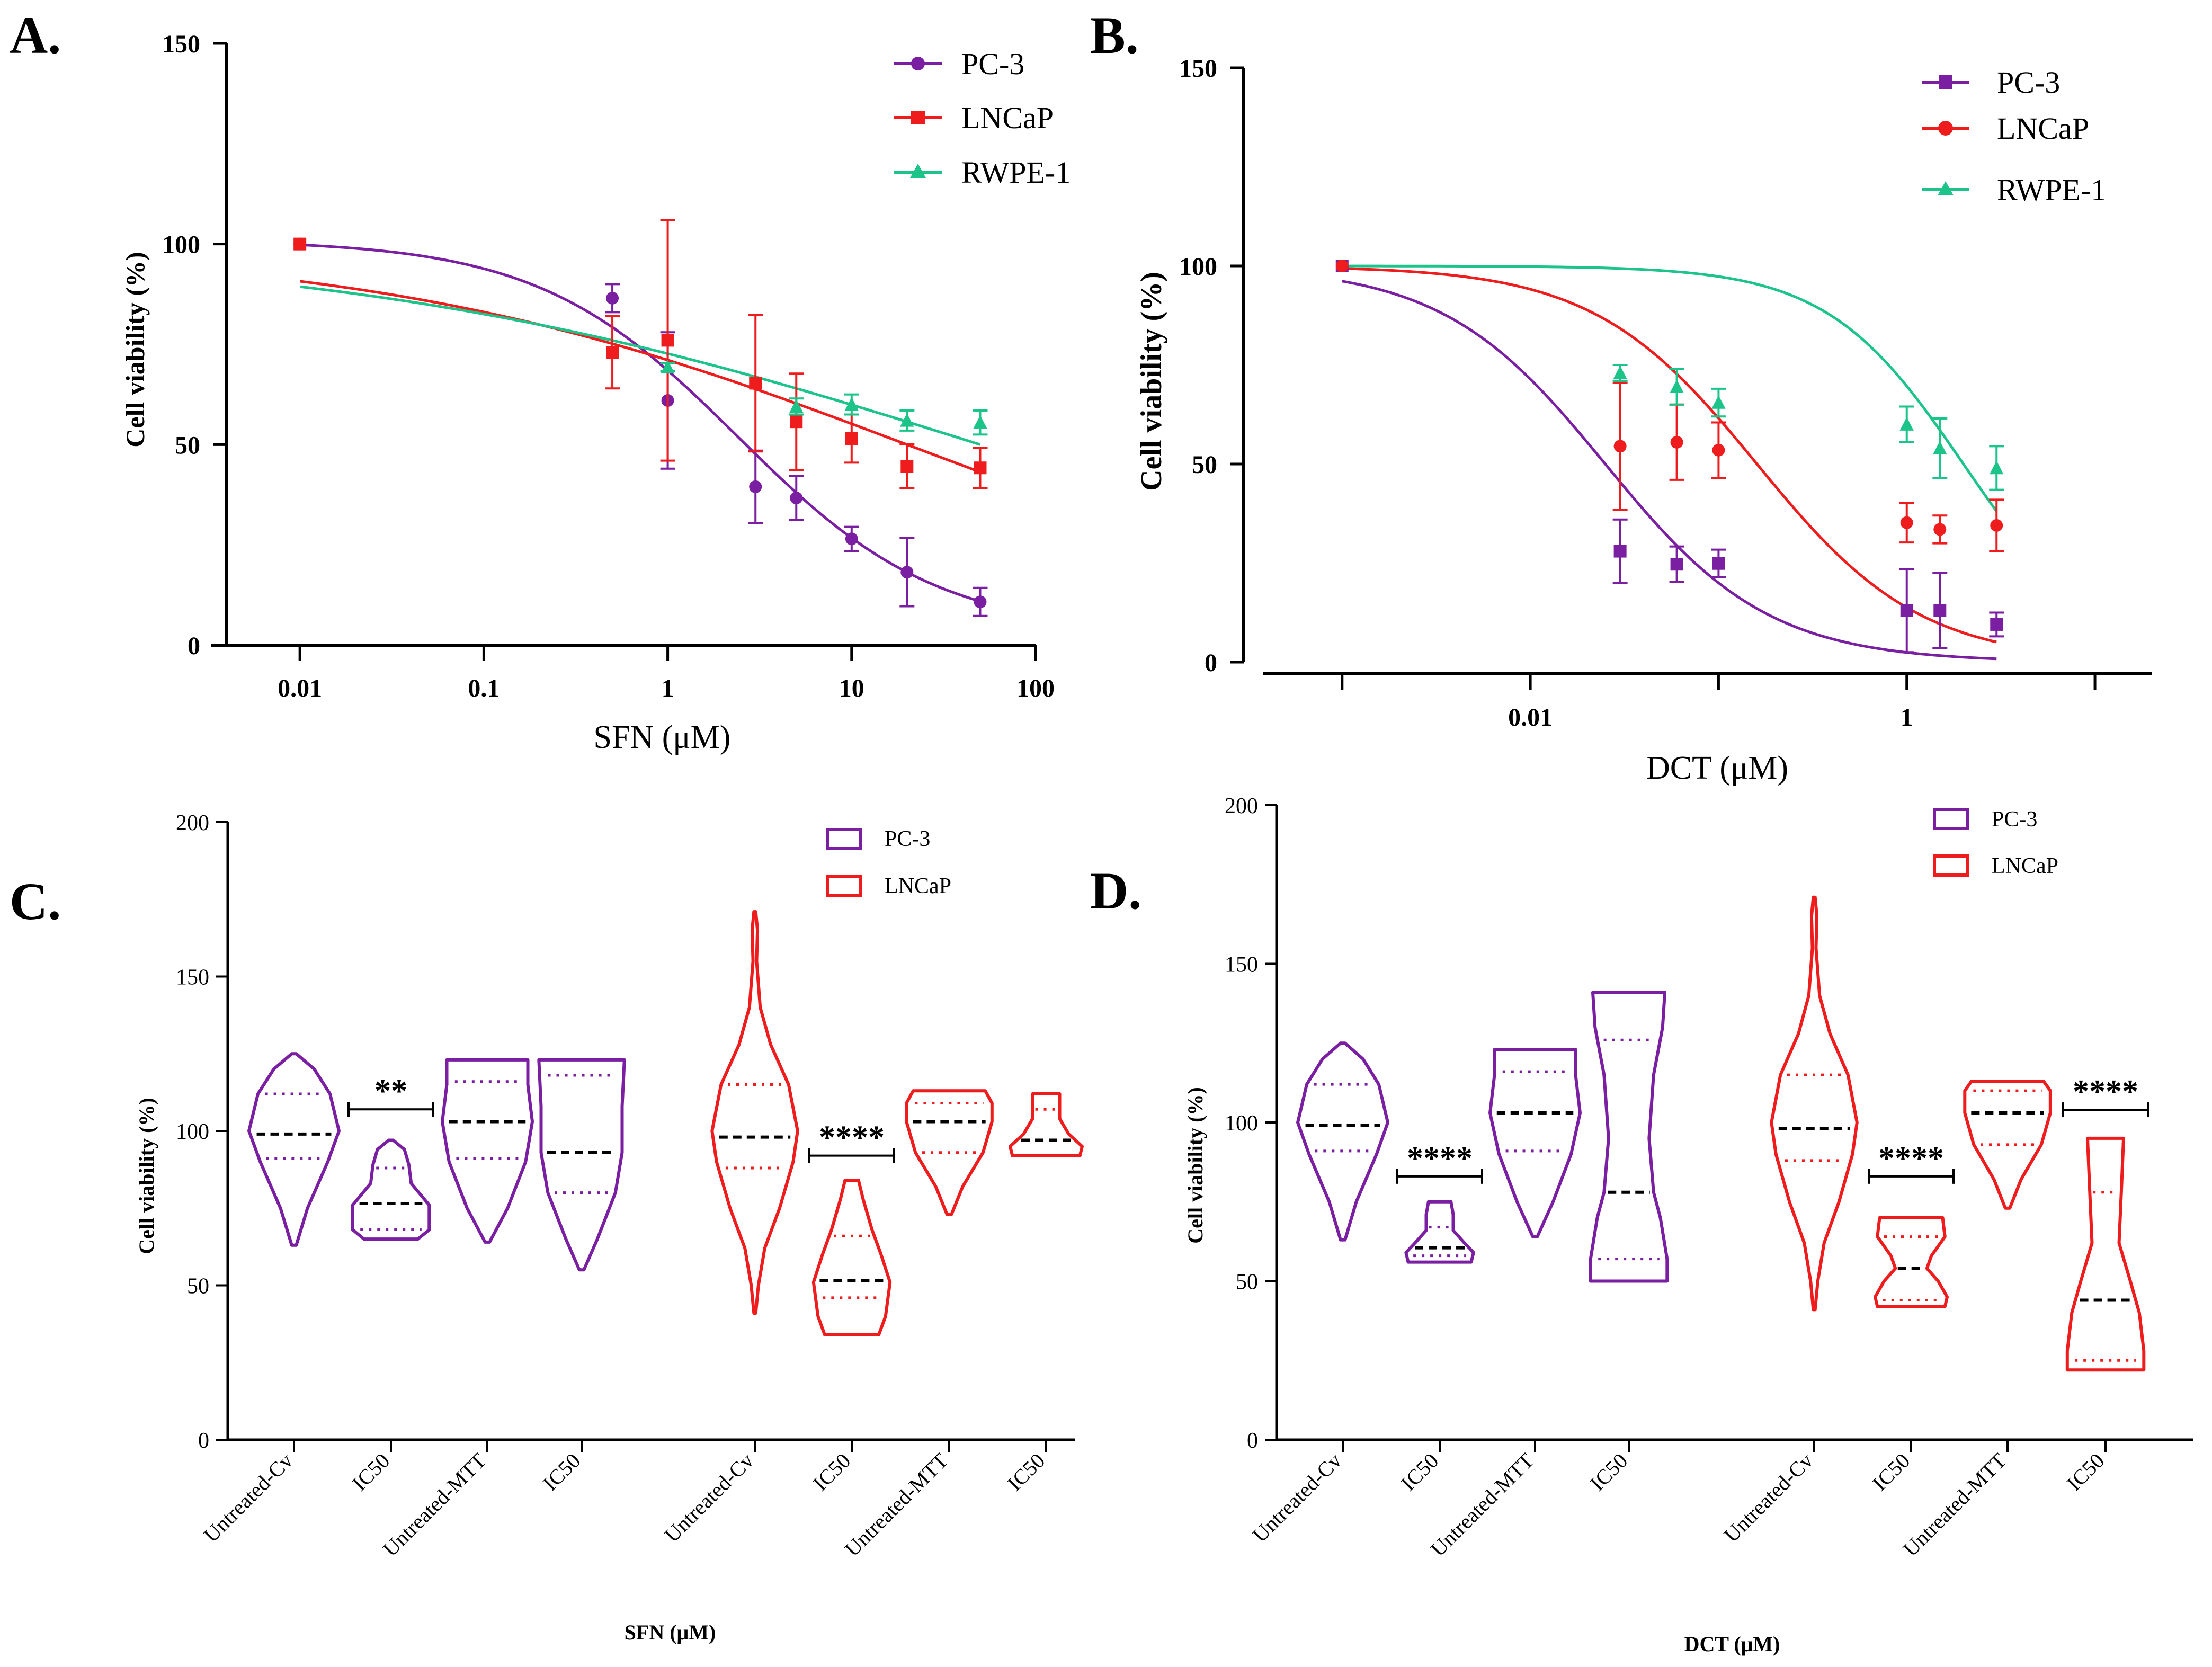  I want to click on legend-pc3-label: PC-3, so click(2015, 819).